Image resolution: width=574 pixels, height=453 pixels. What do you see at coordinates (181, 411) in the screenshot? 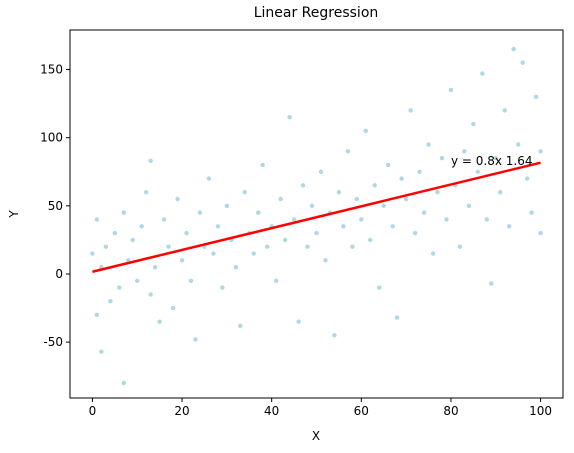
I see `x-tick-label: 20` at bounding box center [181, 411].